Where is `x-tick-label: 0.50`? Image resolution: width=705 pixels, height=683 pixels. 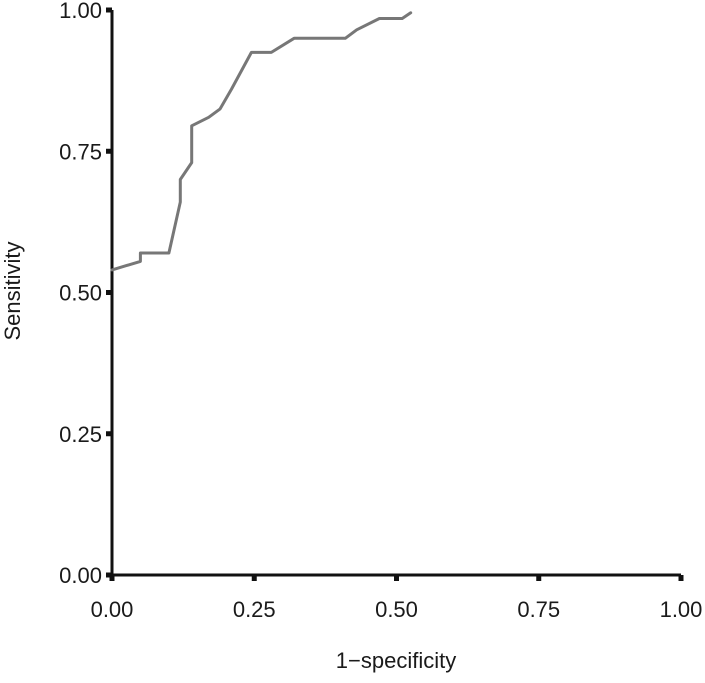
x-tick-label: 0.50 is located at coordinates (396, 609).